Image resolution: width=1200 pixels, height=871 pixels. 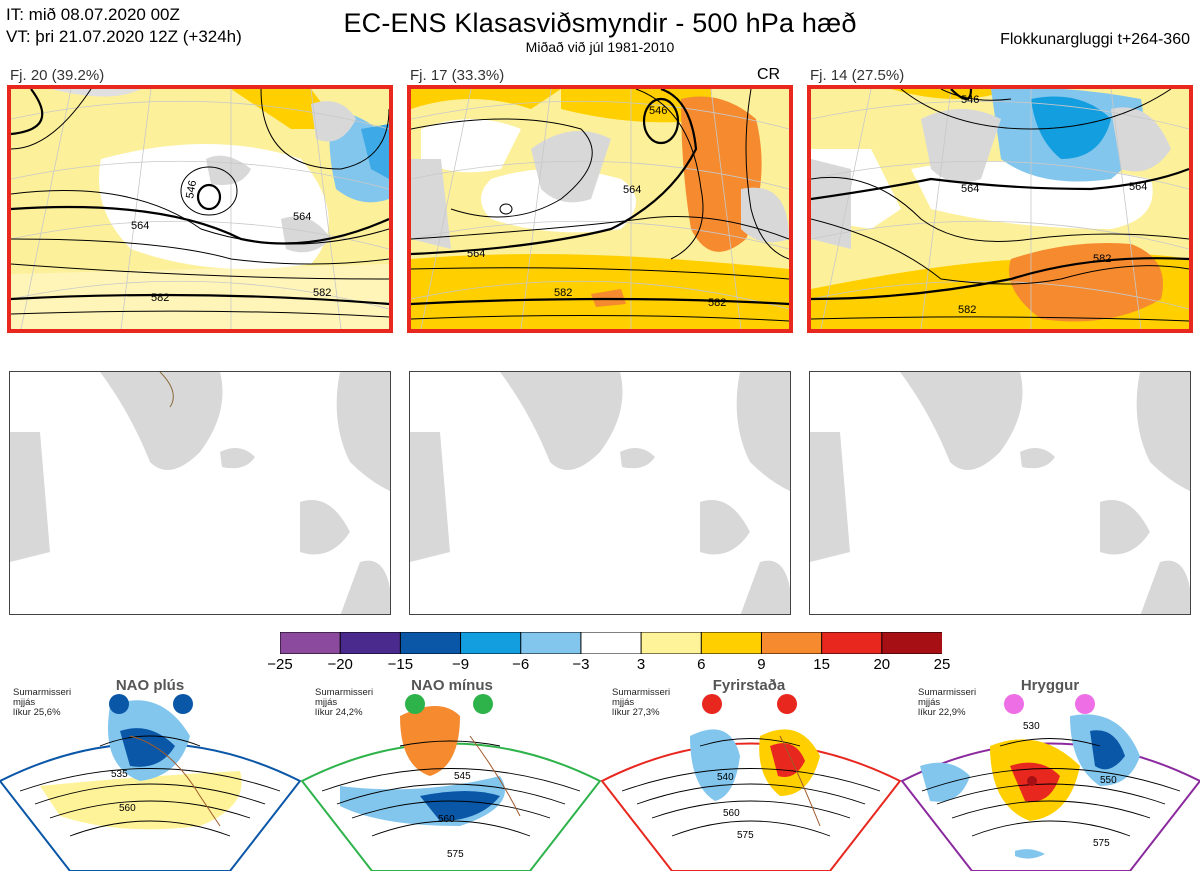 What do you see at coordinates (751, 782) in the screenshot?
I see `regime-blocking-map` at bounding box center [751, 782].